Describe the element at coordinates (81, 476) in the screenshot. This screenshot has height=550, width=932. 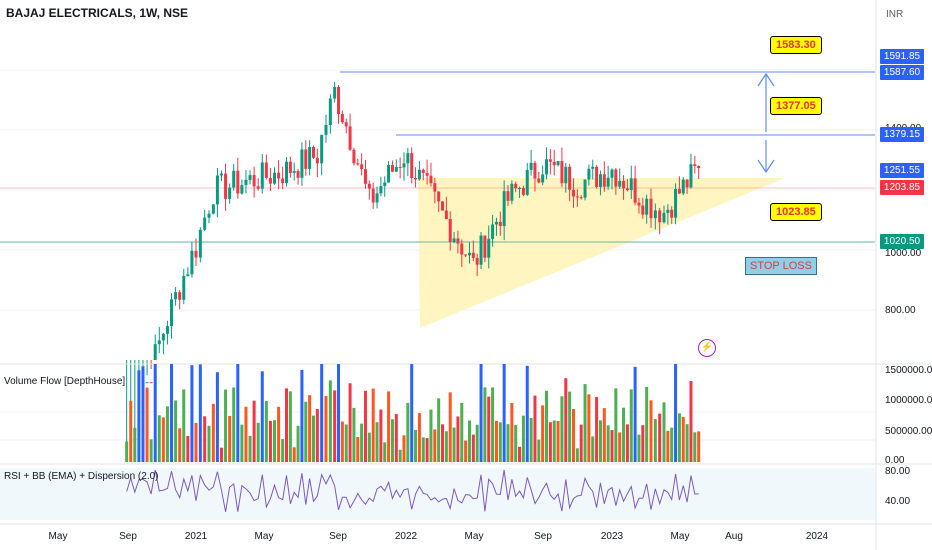
I see `rsi-indicator-label: RSI + BB (EMA) + Dispersion (2.0)` at that location.